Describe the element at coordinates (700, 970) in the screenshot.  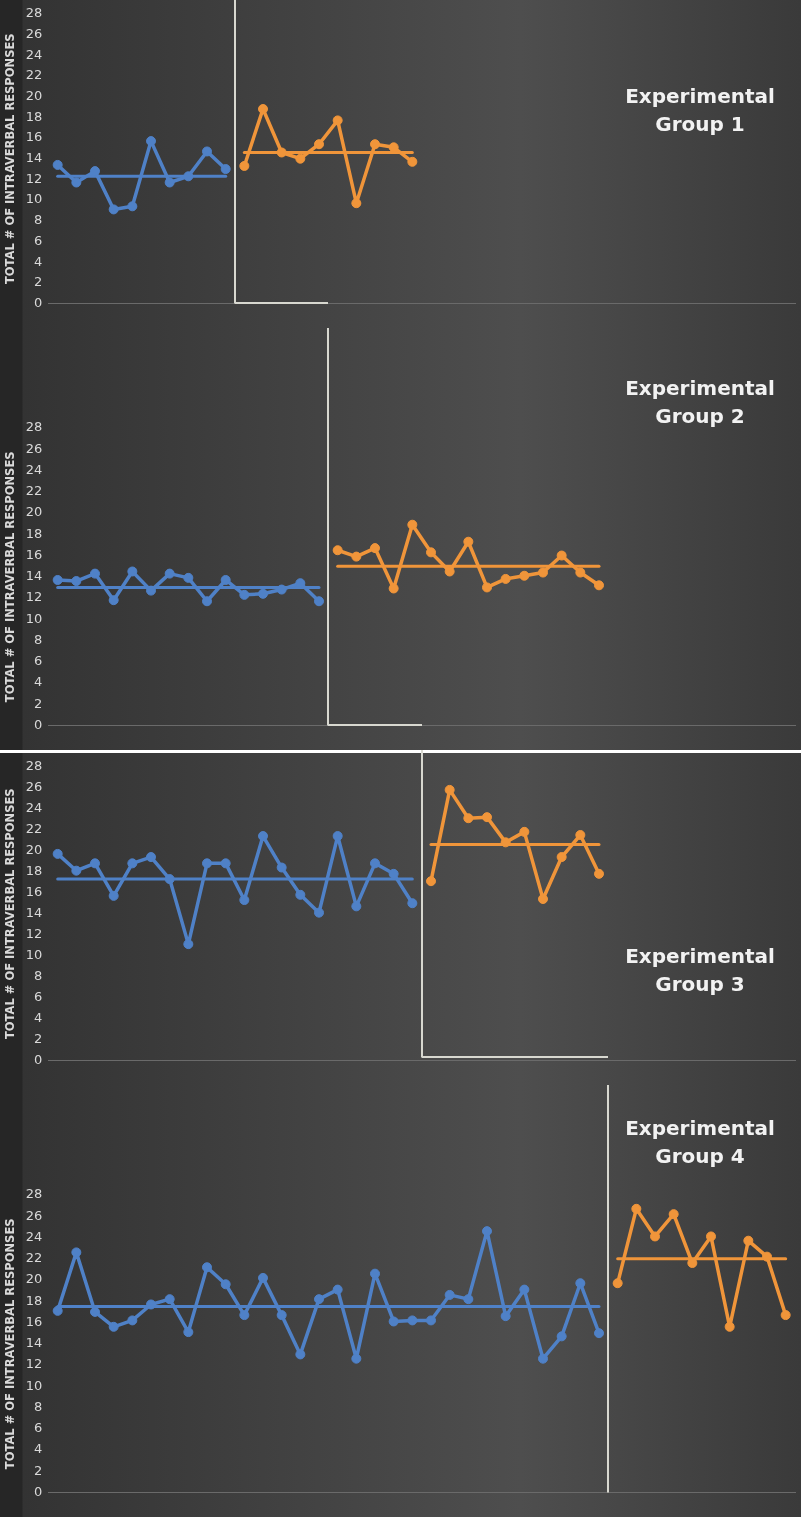
I see `text: Experimental Group 3` at that location.